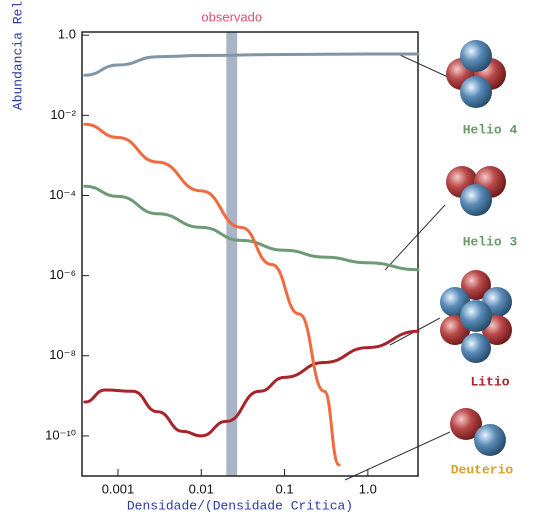 The width and height of the screenshot is (539, 516). What do you see at coordinates (201, 488) in the screenshot?
I see `x-tick-label: 0.01` at bounding box center [201, 488].